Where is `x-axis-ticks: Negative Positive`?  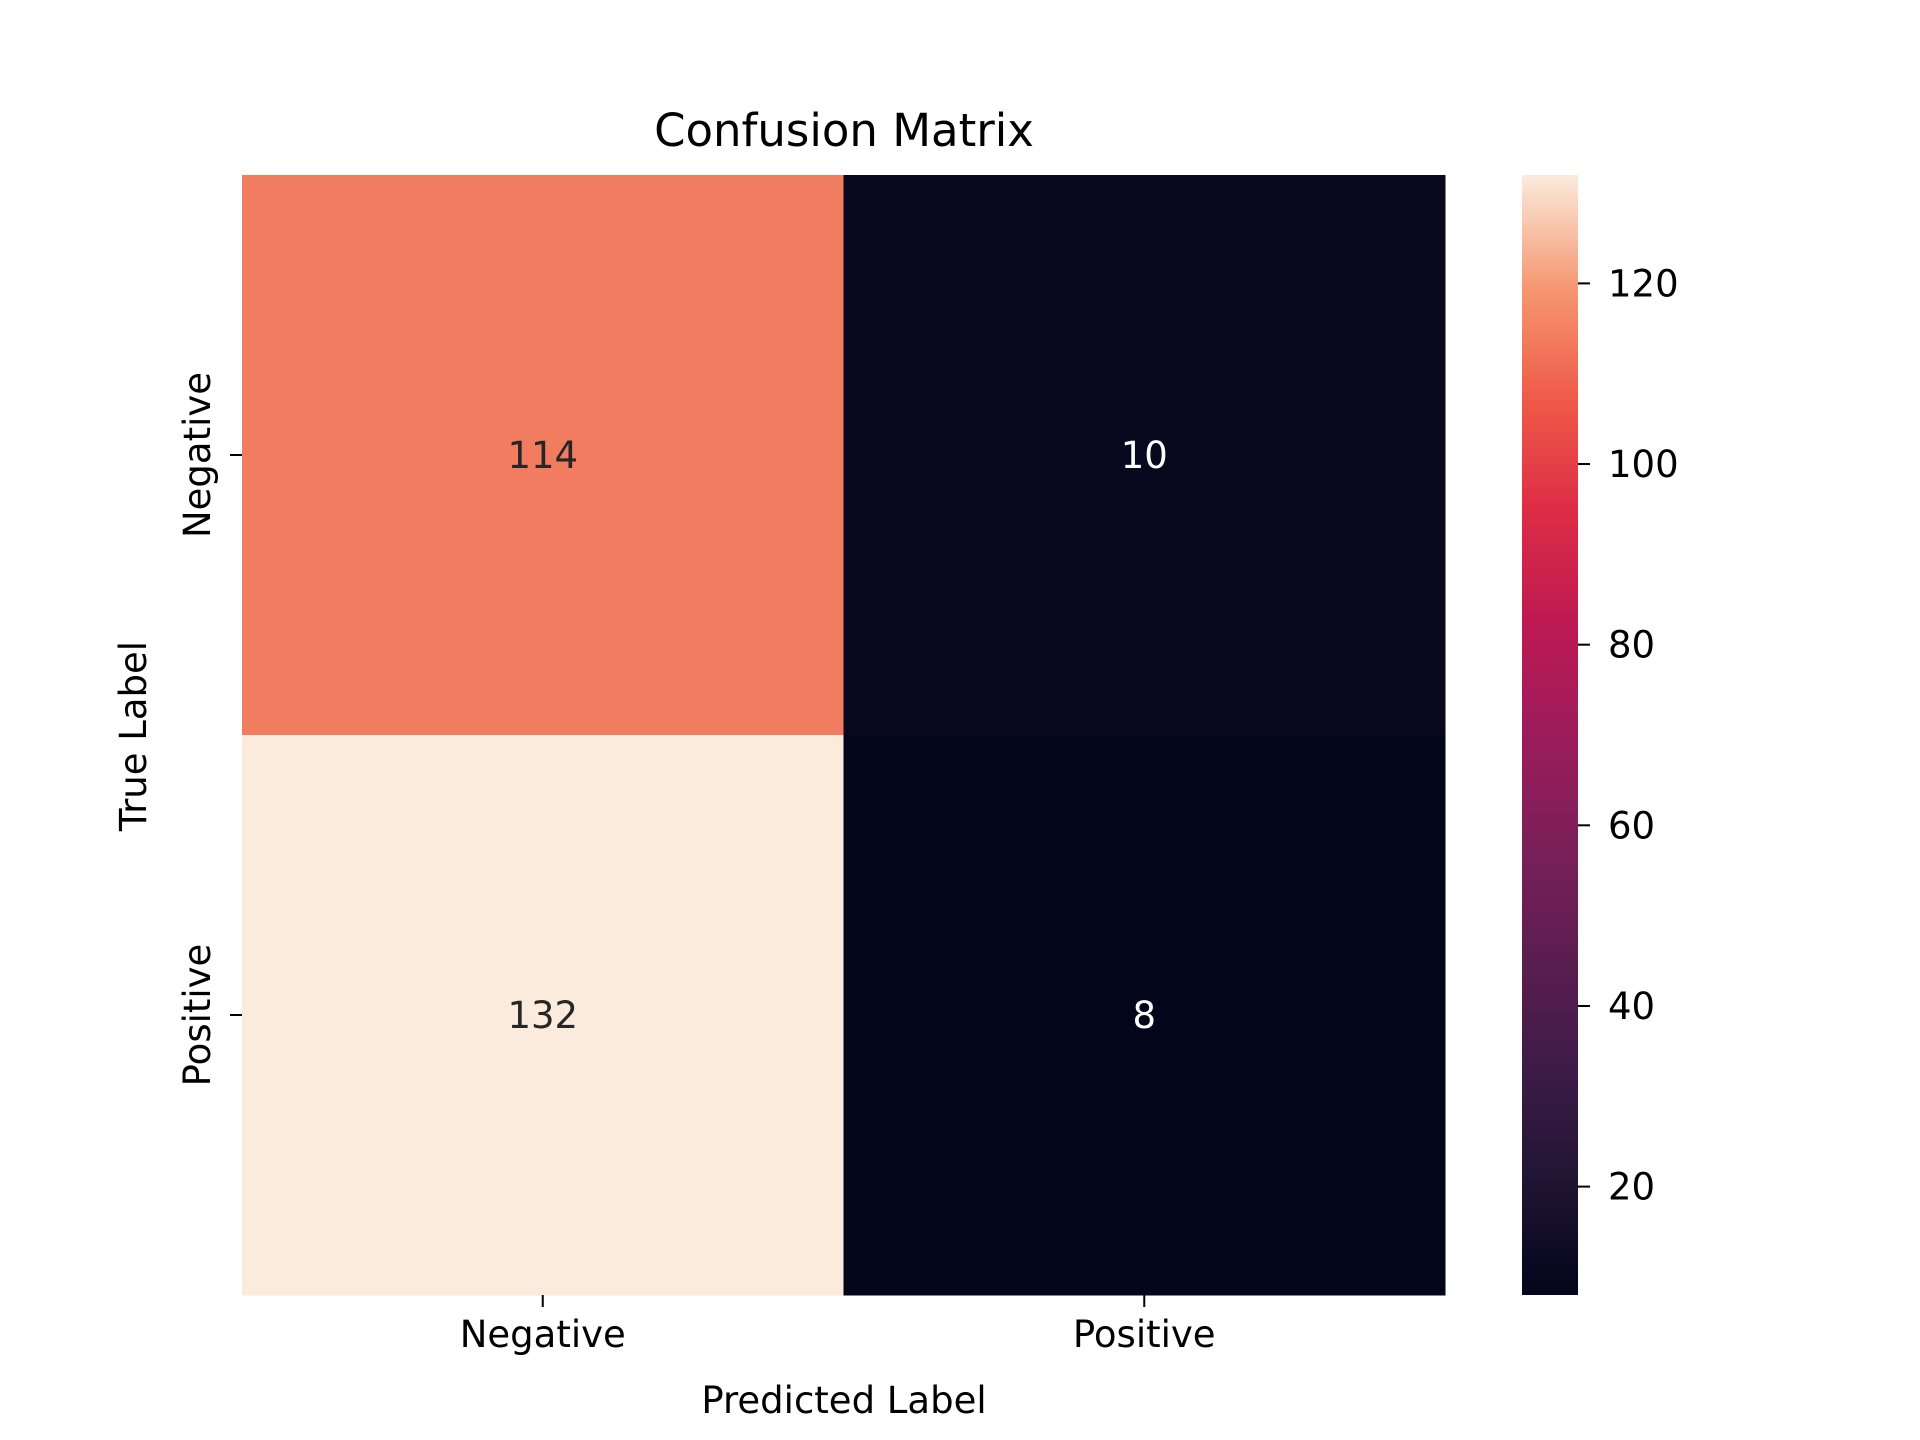 x-axis-ticks: Negative Positive is located at coordinates (838, 1325).